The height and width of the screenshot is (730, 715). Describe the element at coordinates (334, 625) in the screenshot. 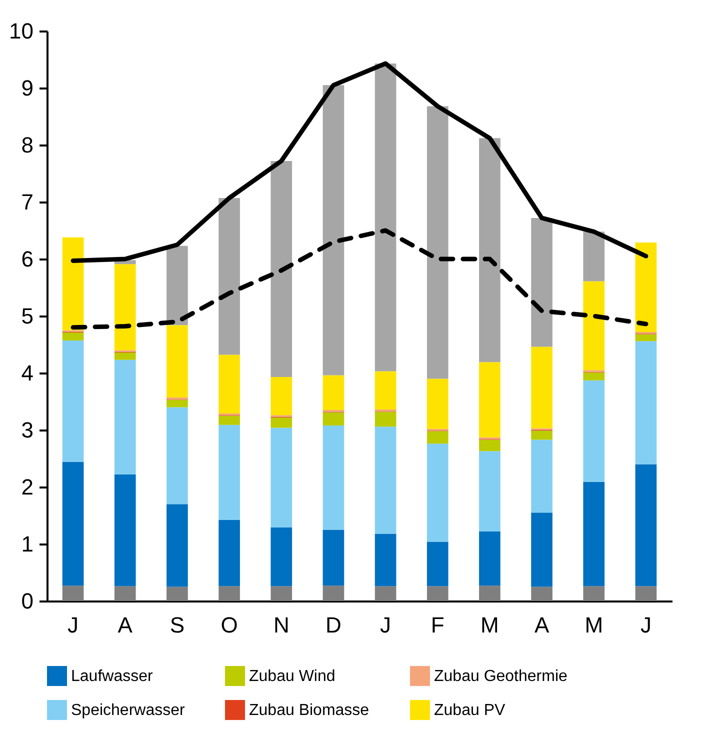

I see `x-tick-label: D` at that location.